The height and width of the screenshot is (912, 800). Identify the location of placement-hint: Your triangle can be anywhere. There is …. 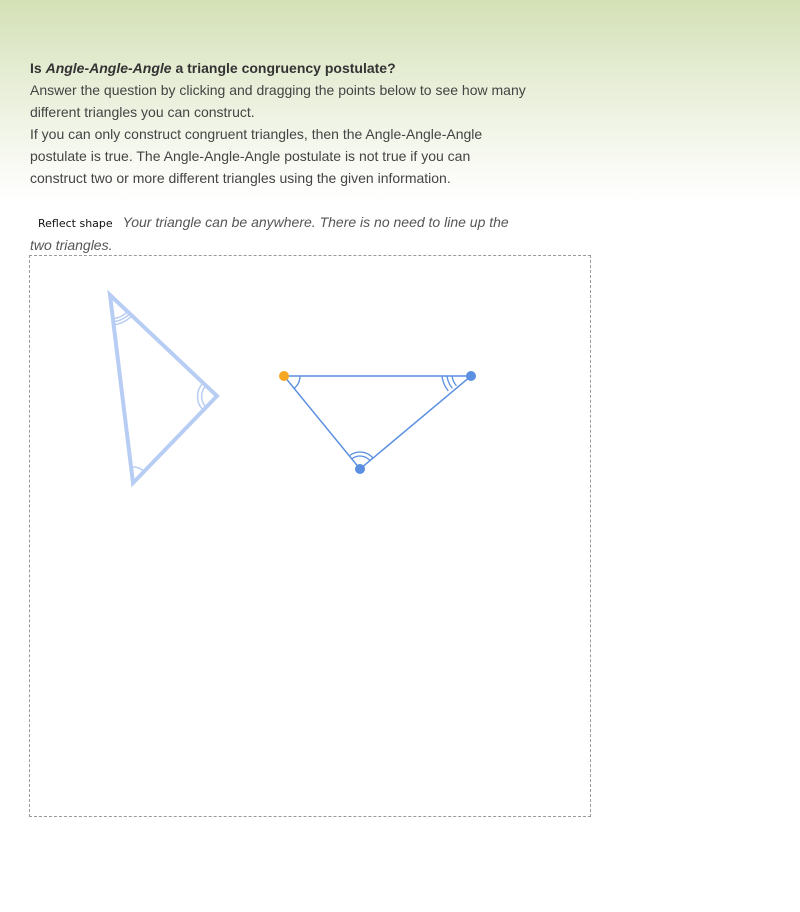
(269, 233).